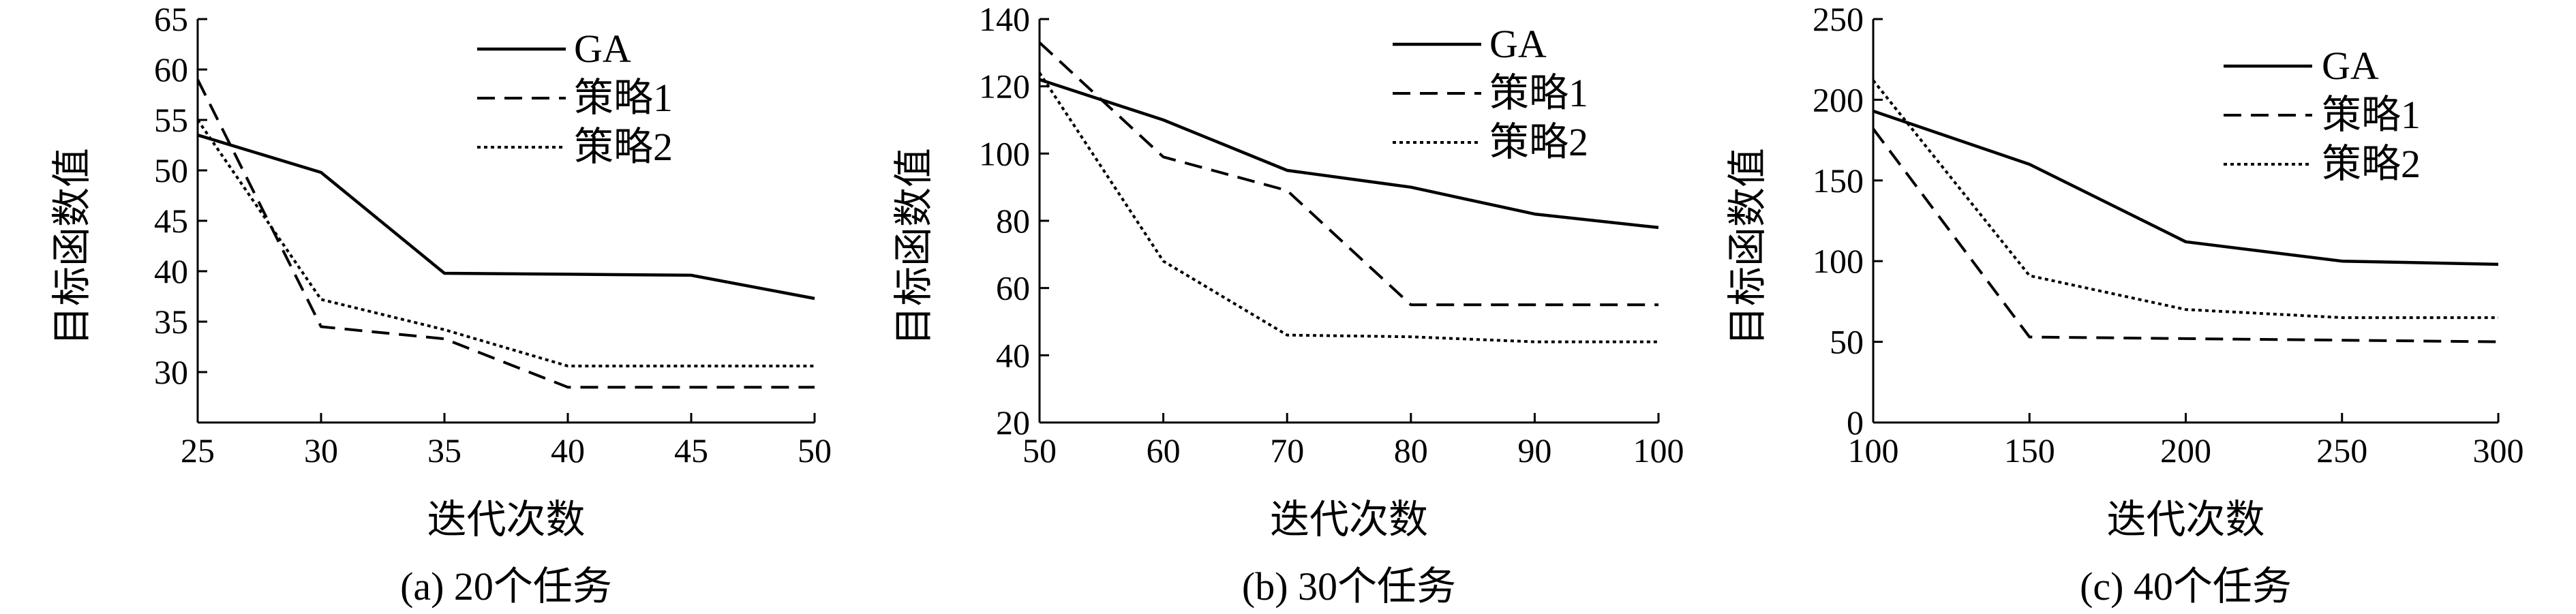 The width and height of the screenshot is (2576, 614). Describe the element at coordinates (2029, 450) in the screenshot. I see `x-tick-label: 150` at that location.